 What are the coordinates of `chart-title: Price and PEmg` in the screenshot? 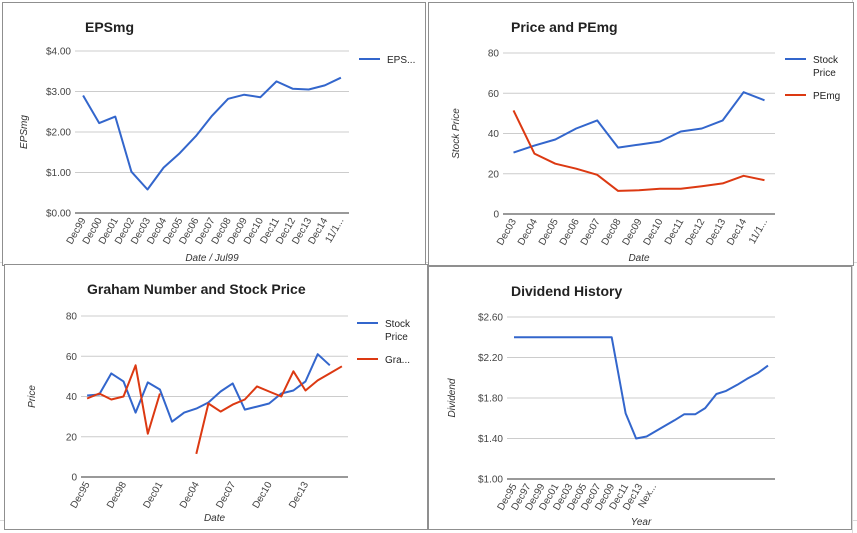 It's located at (564, 27).